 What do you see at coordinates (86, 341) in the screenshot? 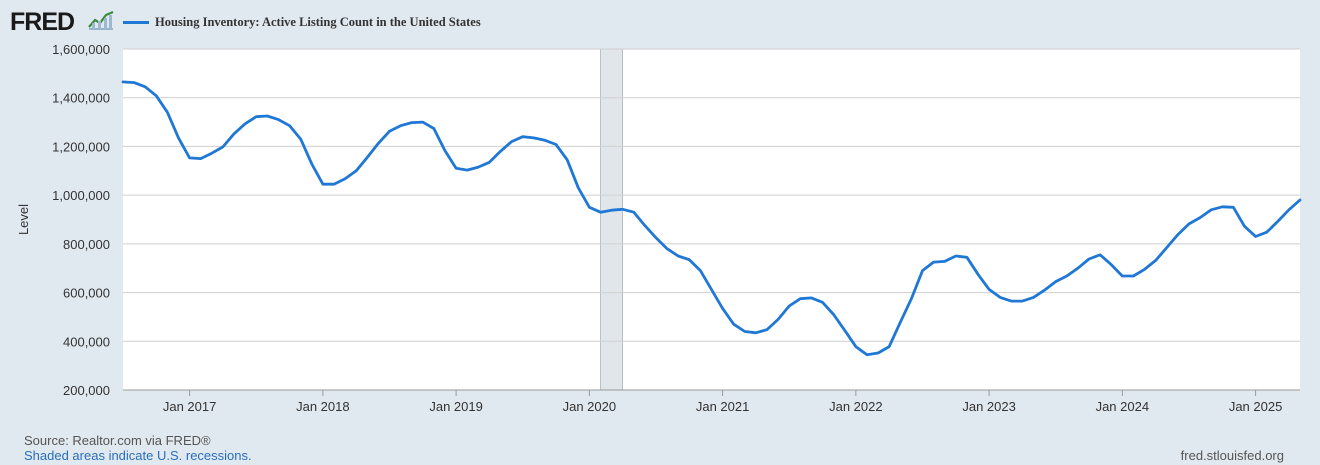
I see `y-tick-label: 400,000` at bounding box center [86, 341].